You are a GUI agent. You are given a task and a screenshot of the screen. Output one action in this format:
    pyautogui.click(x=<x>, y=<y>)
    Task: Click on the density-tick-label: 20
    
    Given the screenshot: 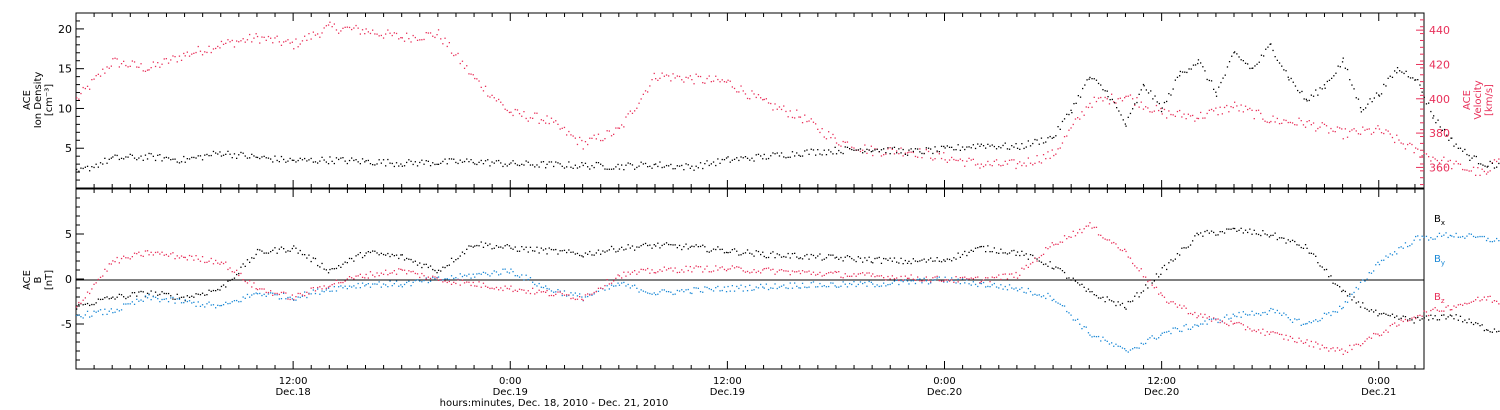 What is the action you would take?
    pyautogui.click(x=65, y=29)
    